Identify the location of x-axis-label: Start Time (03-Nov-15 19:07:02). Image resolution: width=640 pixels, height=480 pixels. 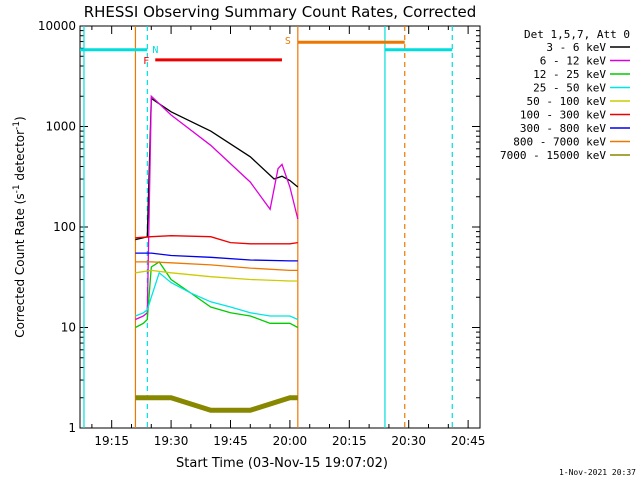
(282, 463).